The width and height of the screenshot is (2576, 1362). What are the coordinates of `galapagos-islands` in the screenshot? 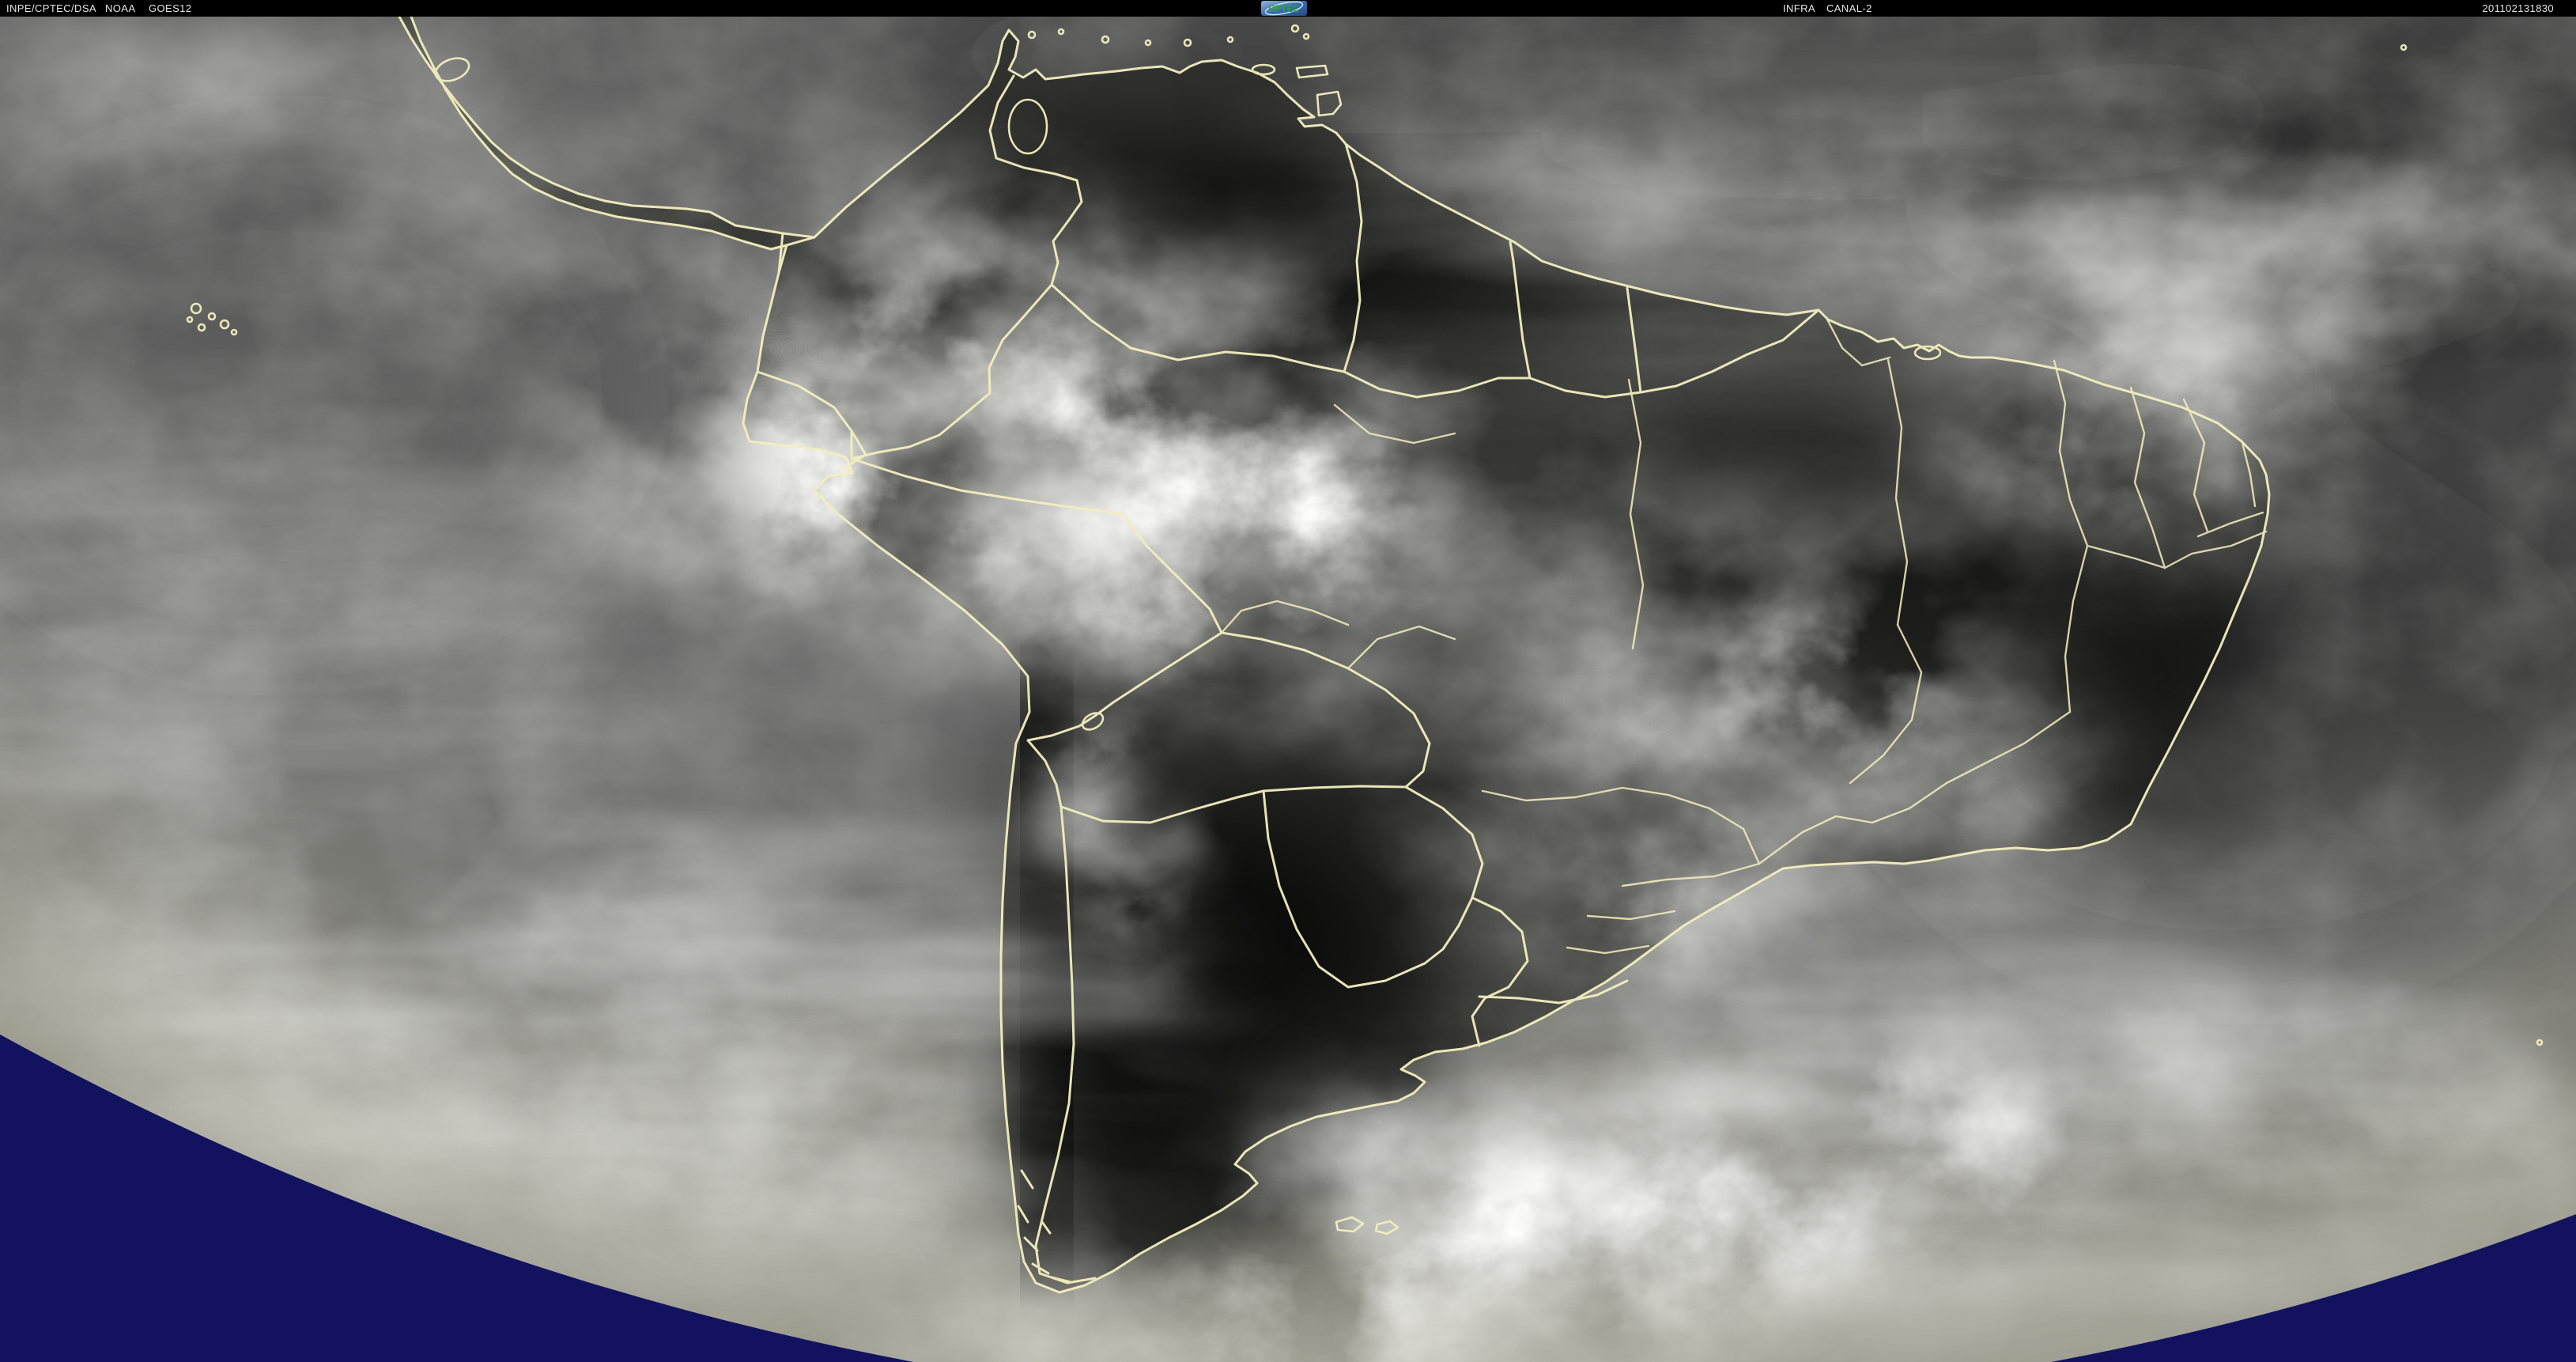 It's located at (212, 319).